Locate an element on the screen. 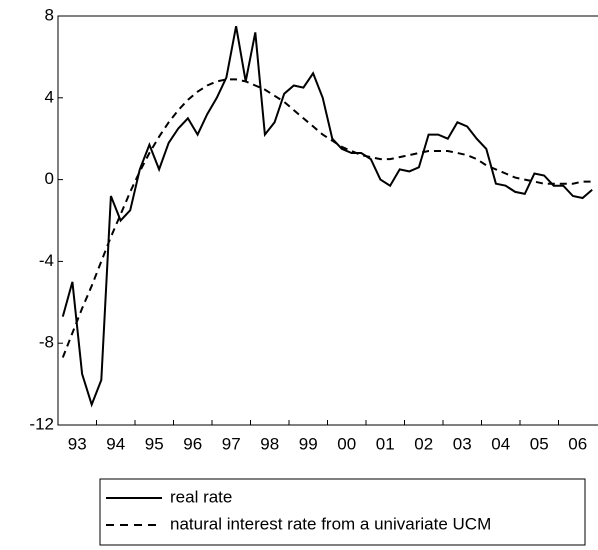 The height and width of the screenshot is (550, 598). y-tick-label: 4 is located at coordinates (49, 96).